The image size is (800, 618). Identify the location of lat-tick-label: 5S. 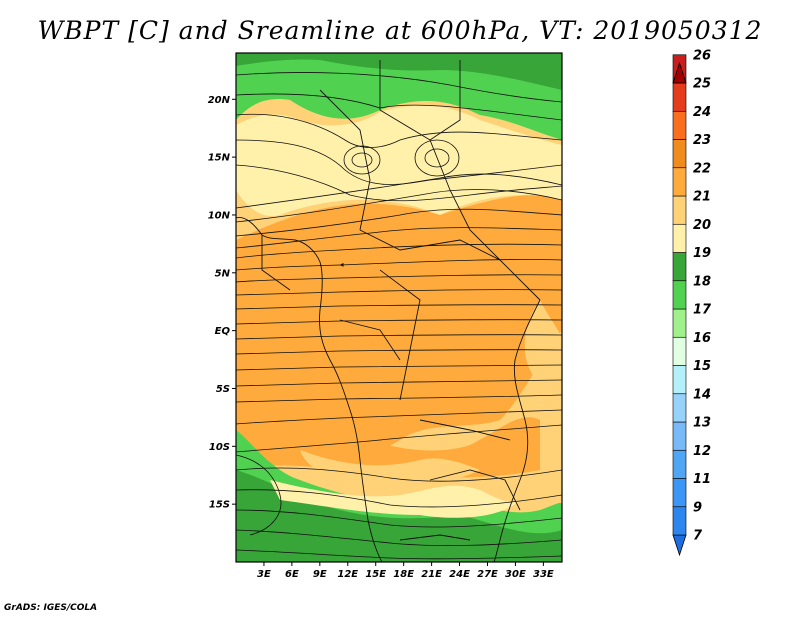
(223, 389).